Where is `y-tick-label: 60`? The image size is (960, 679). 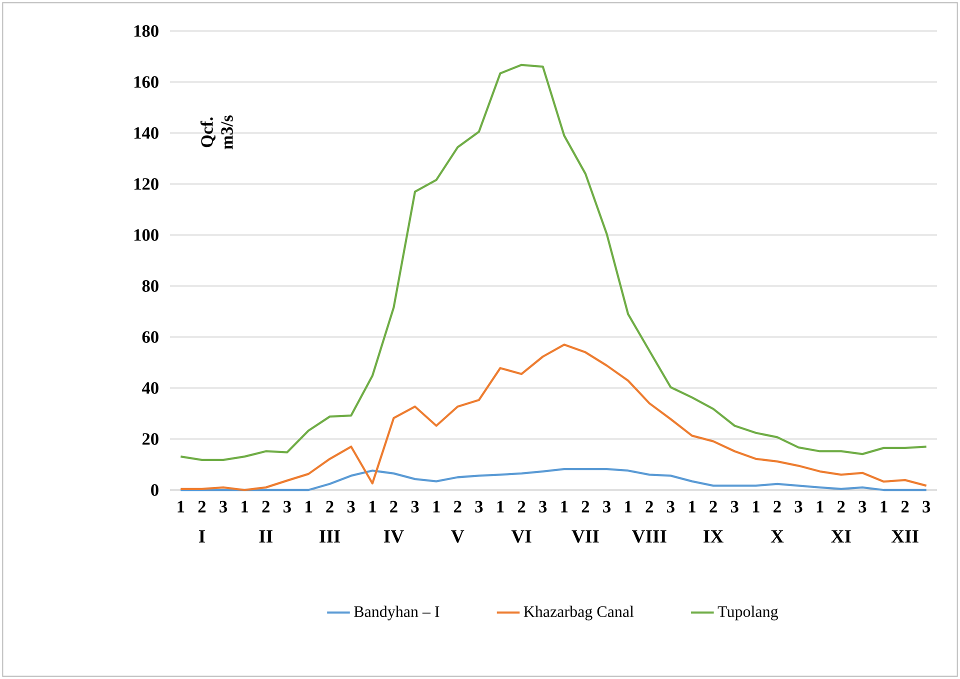 y-tick-label: 60 is located at coordinates (150, 337).